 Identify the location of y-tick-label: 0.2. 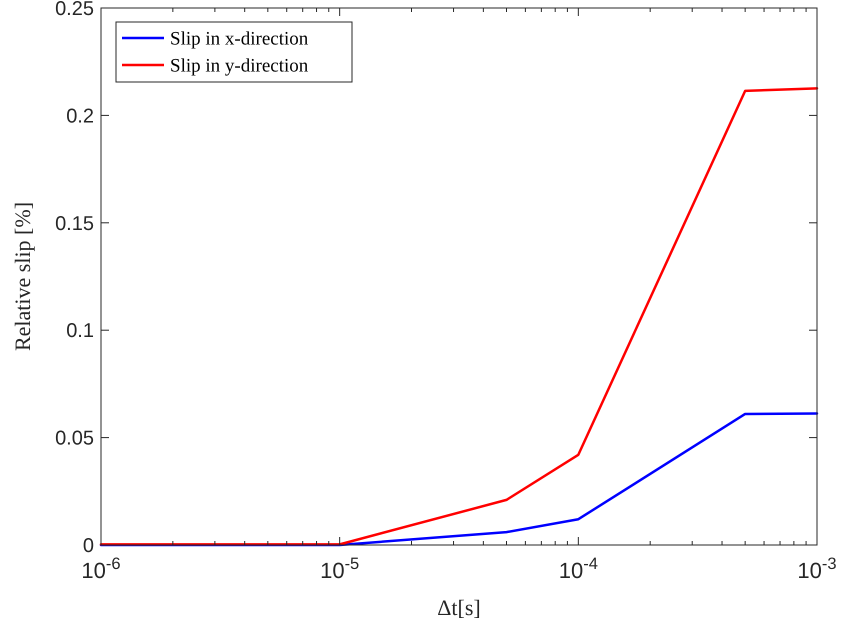
(80, 116).